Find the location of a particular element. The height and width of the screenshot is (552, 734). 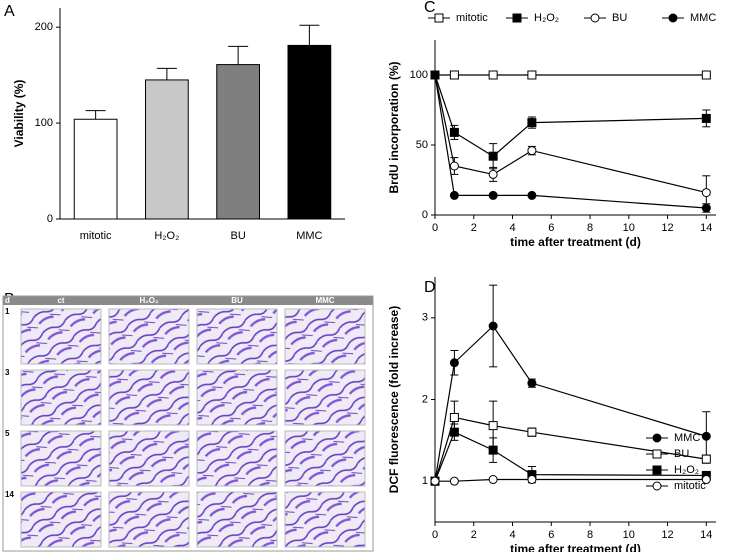

row-label: 14 is located at coordinates (9, 494).